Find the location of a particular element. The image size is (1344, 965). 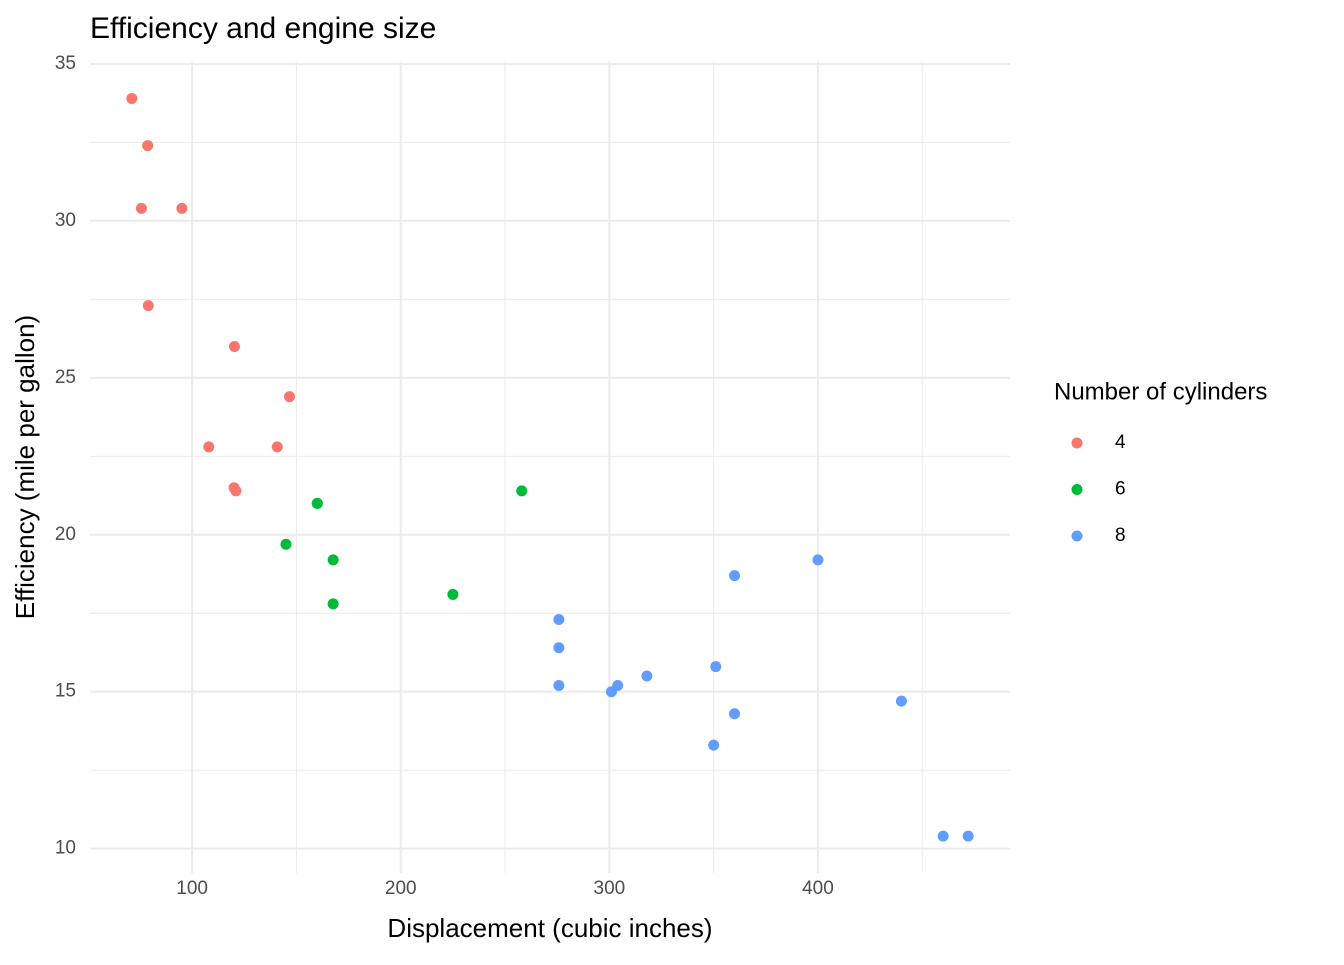

x-tick-label: 300 is located at coordinates (610, 888).